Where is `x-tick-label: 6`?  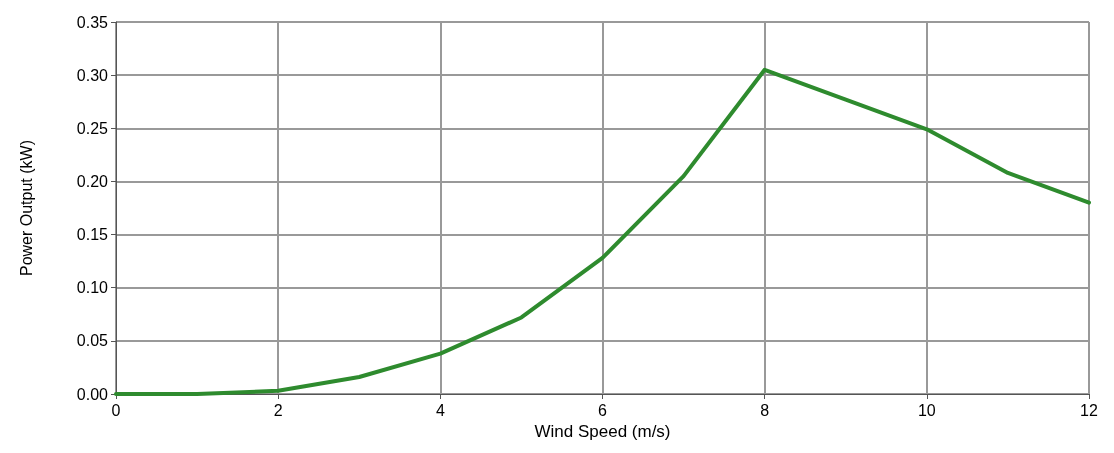
x-tick-label: 6 is located at coordinates (603, 410).